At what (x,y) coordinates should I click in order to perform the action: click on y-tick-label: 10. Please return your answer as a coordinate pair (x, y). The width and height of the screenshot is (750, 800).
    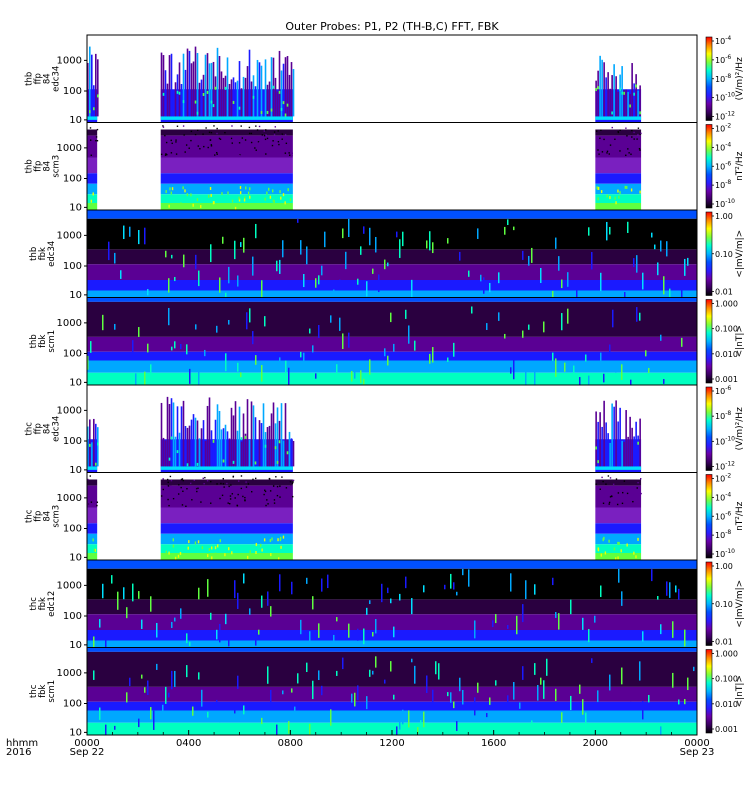
    Looking at the image, I should click on (75, 470).